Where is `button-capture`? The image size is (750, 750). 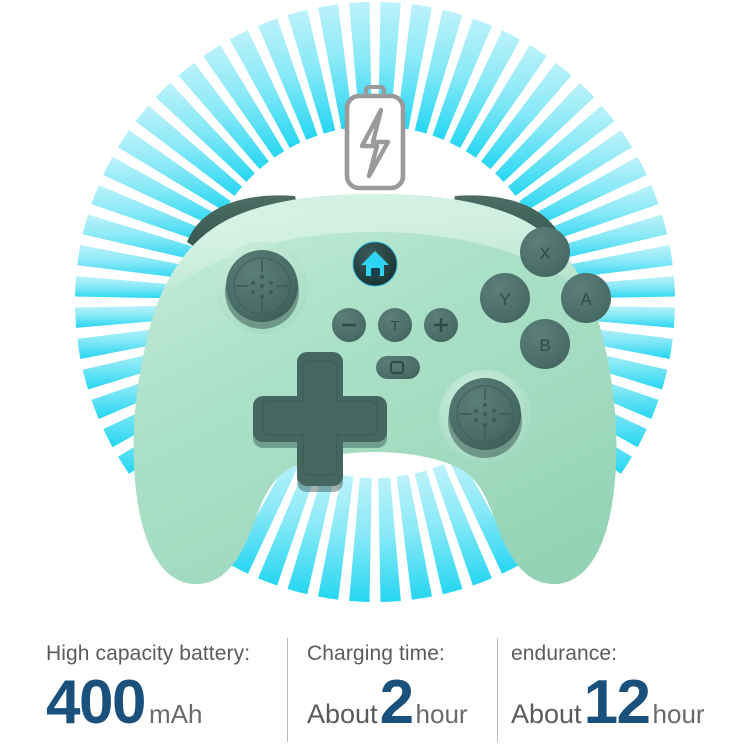
button-capture is located at coordinates (398, 367).